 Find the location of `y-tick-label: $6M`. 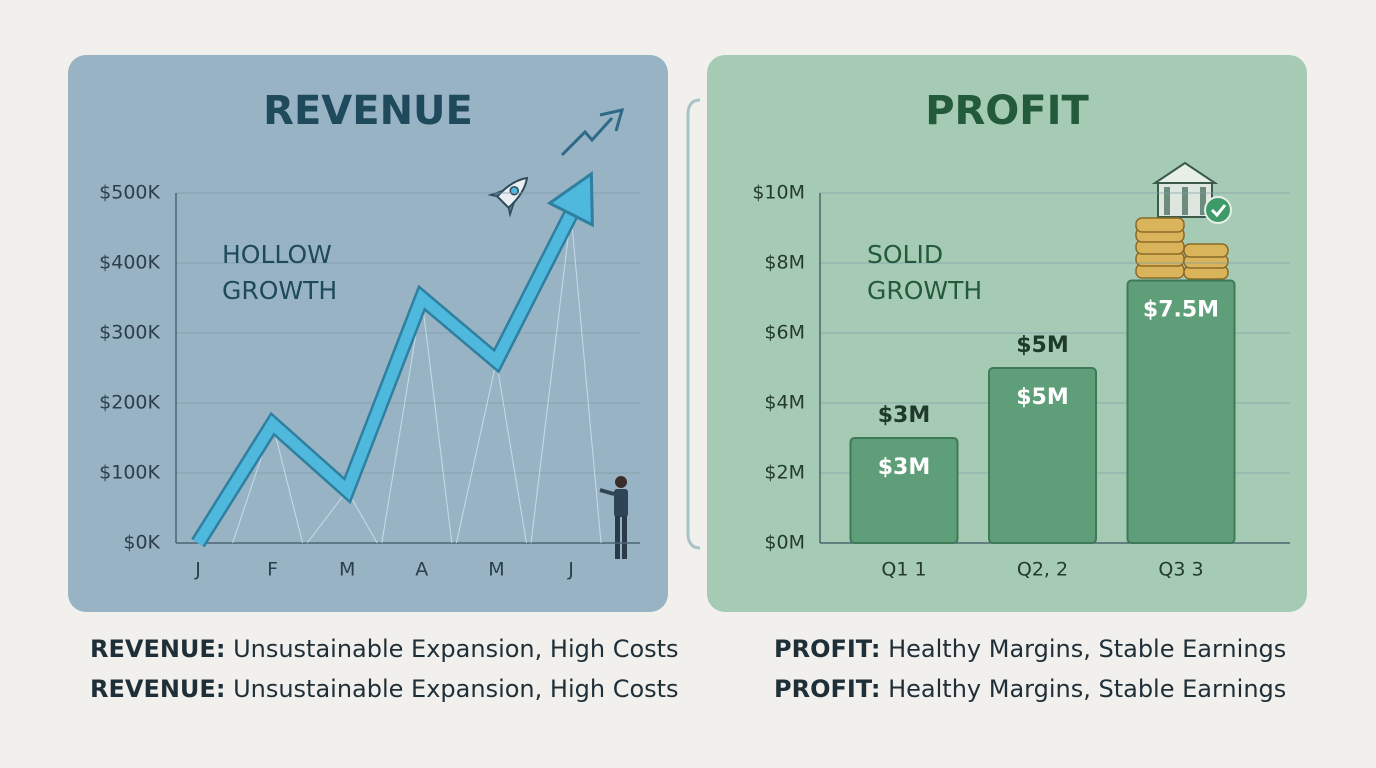

y-tick-label: $6M is located at coordinates (784, 333).